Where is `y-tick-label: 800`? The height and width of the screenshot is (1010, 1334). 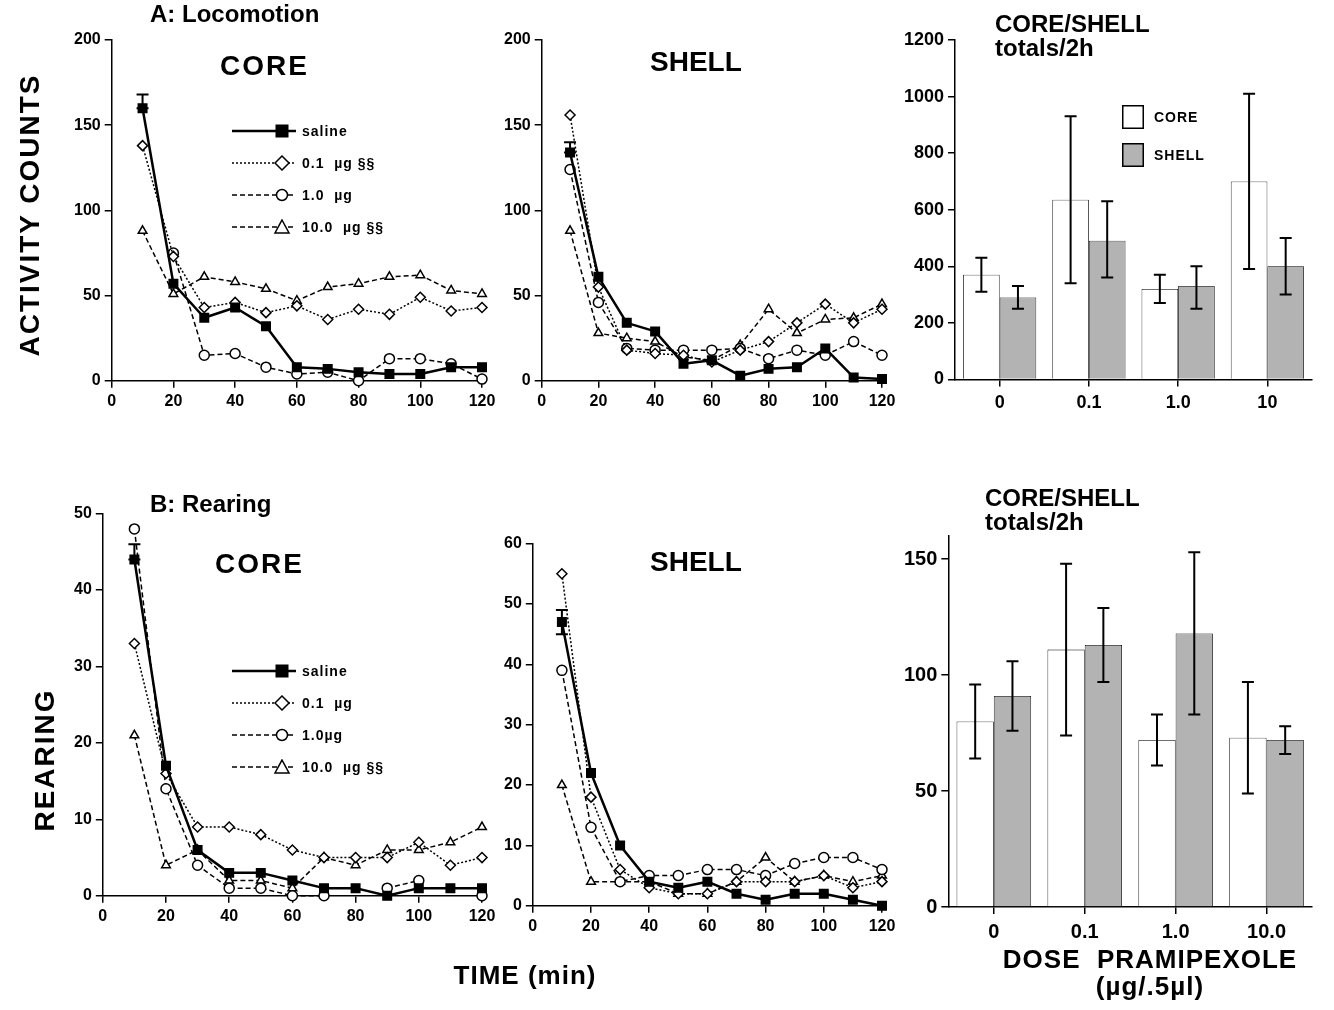 y-tick-label: 800 is located at coordinates (929, 152).